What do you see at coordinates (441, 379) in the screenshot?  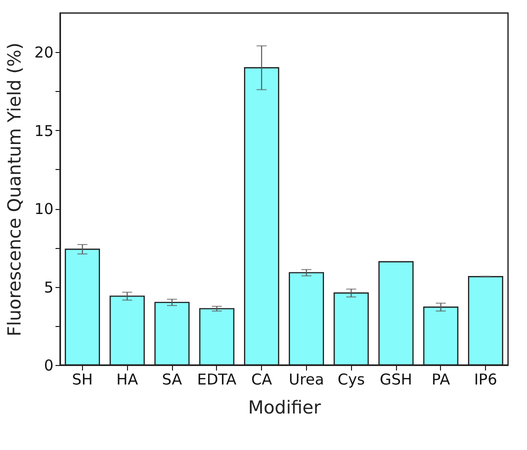 I see `x-tick-label: PA` at bounding box center [441, 379].